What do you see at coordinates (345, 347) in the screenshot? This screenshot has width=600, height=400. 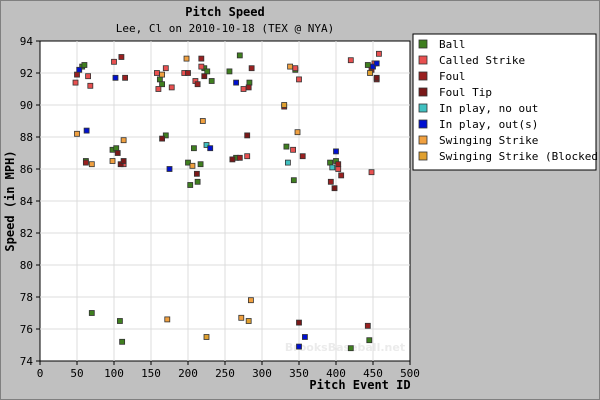 I see `watermark: BrooksBaseball.net` at bounding box center [345, 347].